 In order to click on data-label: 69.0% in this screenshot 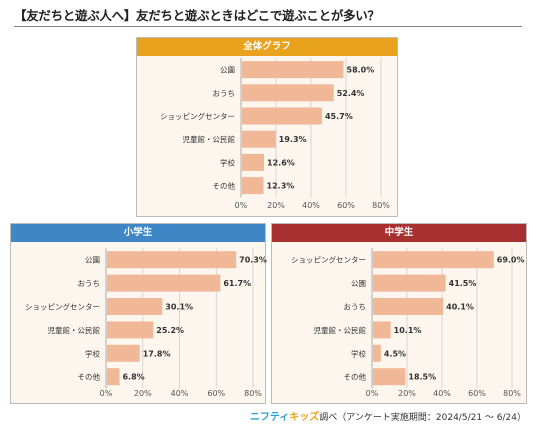, I will do `click(511, 260)`.